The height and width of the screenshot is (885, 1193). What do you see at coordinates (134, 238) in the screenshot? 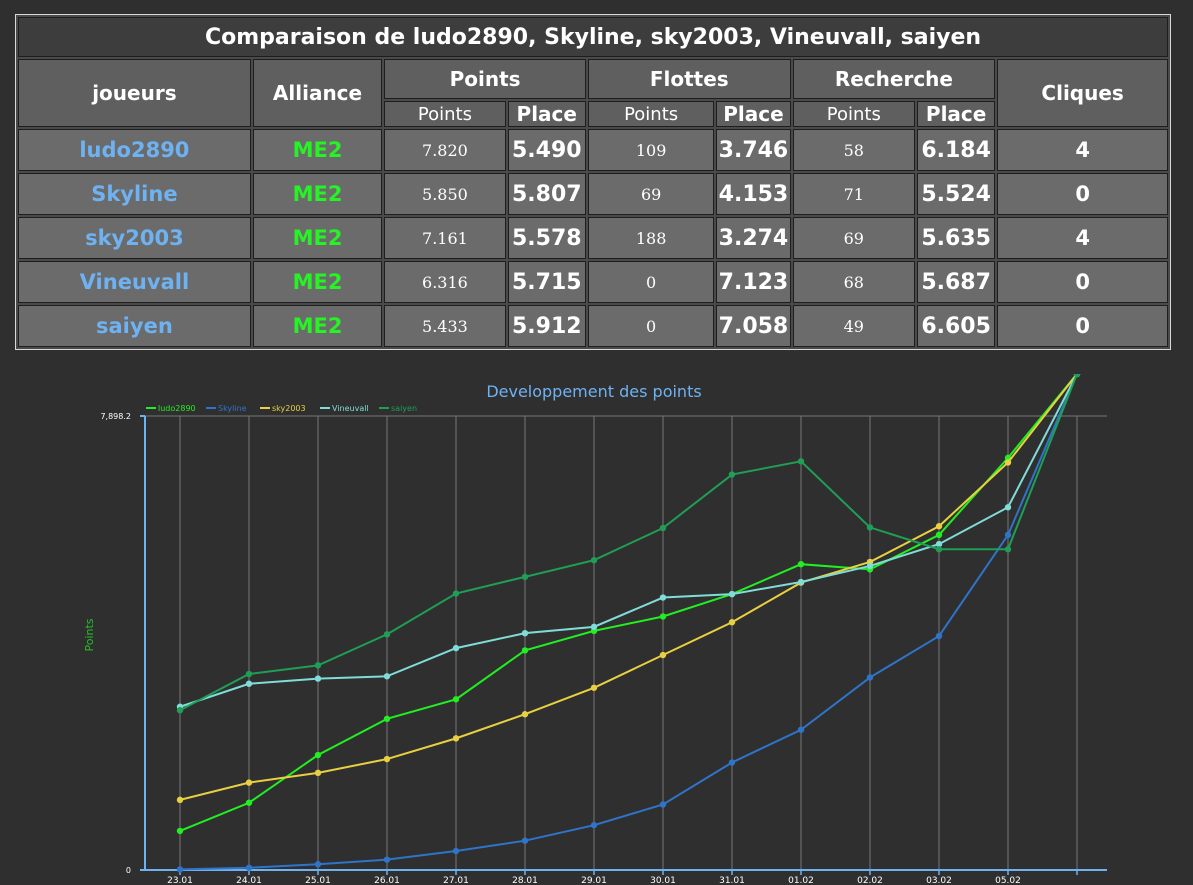
I see `player-name-link: sky2003` at bounding box center [134, 238].